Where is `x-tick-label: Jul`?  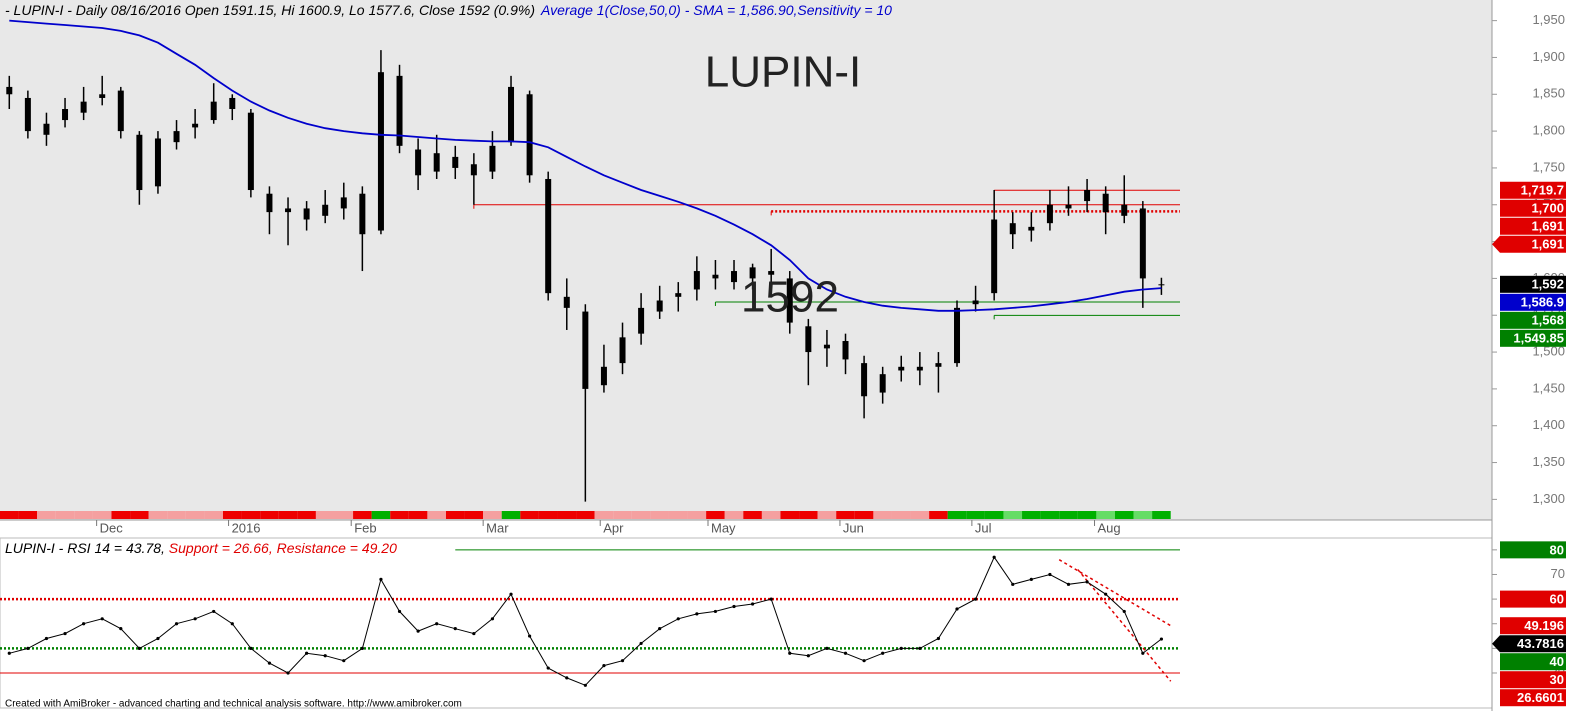 x-tick-label: Jul is located at coordinates (983, 527).